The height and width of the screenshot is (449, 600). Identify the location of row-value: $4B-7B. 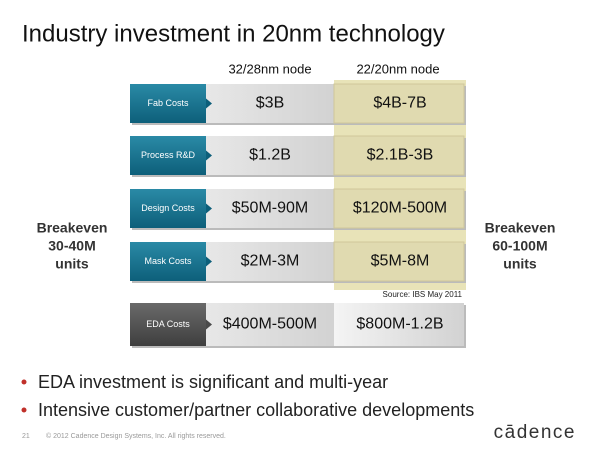
(399, 103).